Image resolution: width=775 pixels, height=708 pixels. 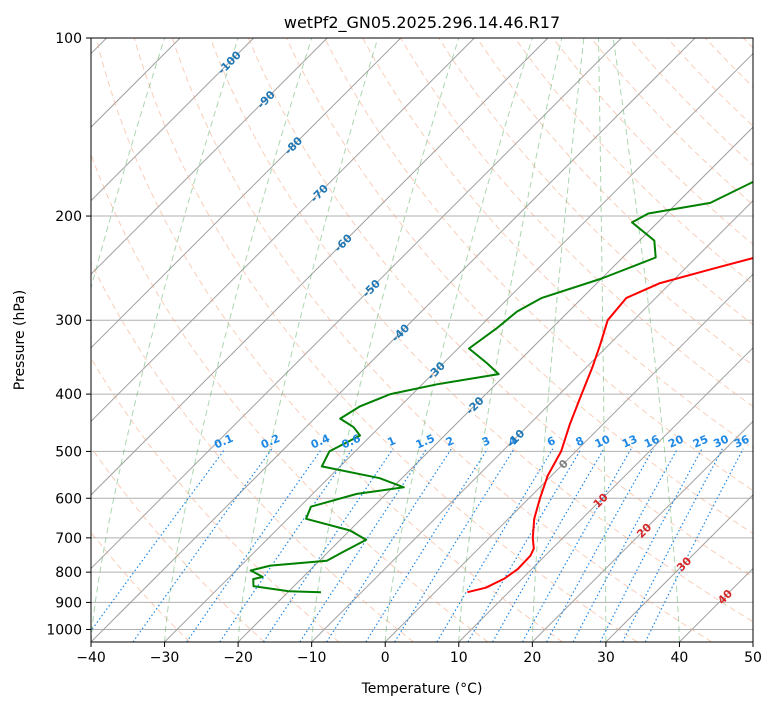 What do you see at coordinates (680, 658) in the screenshot?
I see `x-tick-label: 40` at bounding box center [680, 658].